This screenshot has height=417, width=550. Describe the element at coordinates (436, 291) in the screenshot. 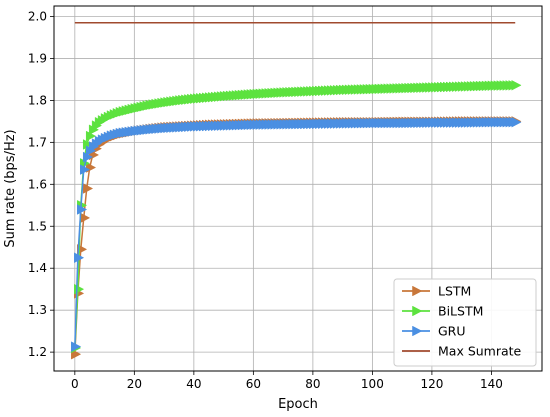

I see `legend-item: LSTM` at that location.